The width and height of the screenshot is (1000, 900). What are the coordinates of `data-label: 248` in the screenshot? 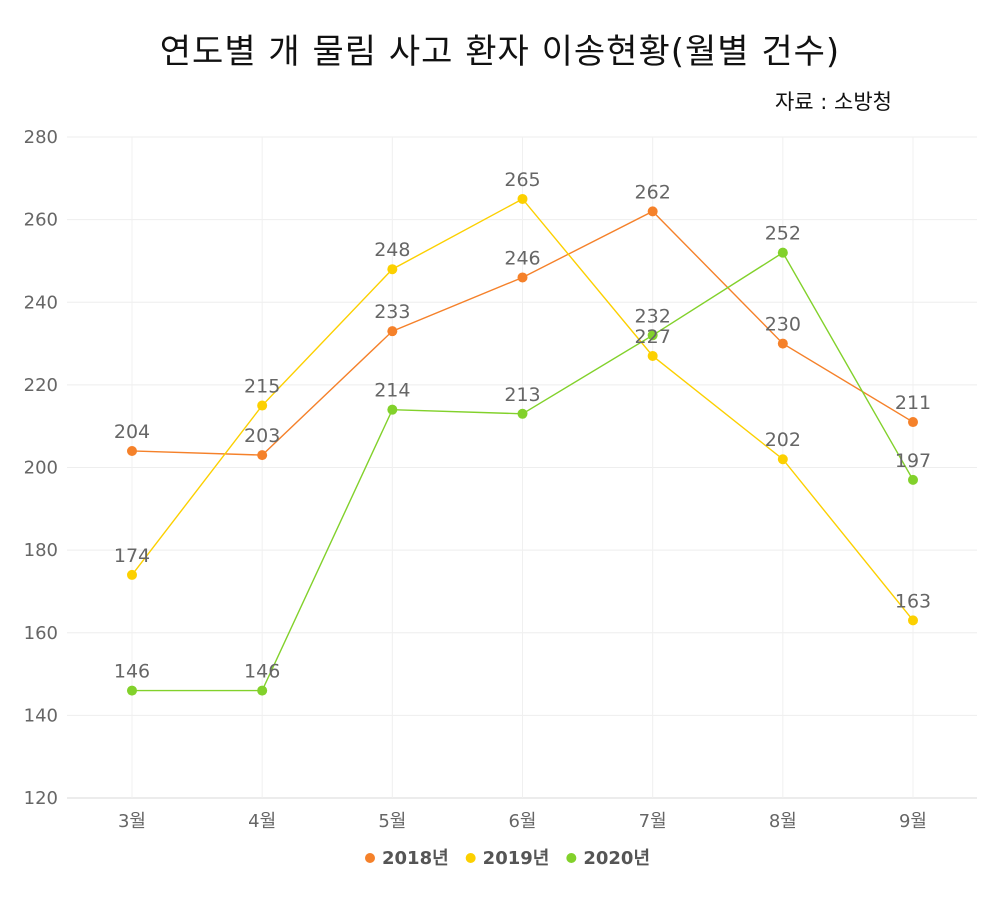 It's located at (392, 250).